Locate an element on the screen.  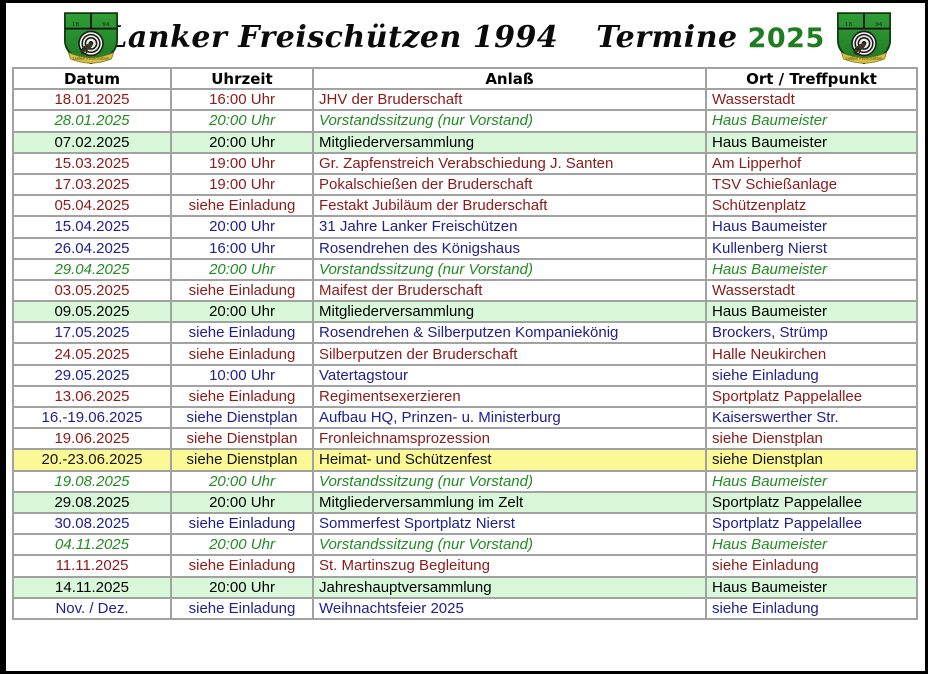
cell-datum: 17.03.2025 is located at coordinates (92, 184).